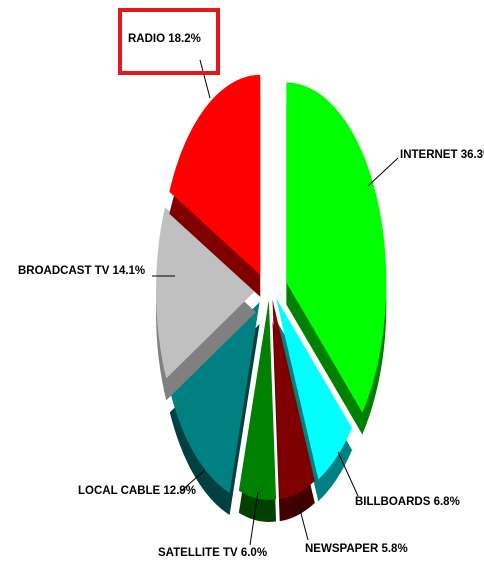 This screenshot has height=567, width=484. I want to click on slice-satellite-tv, so click(257, 410).